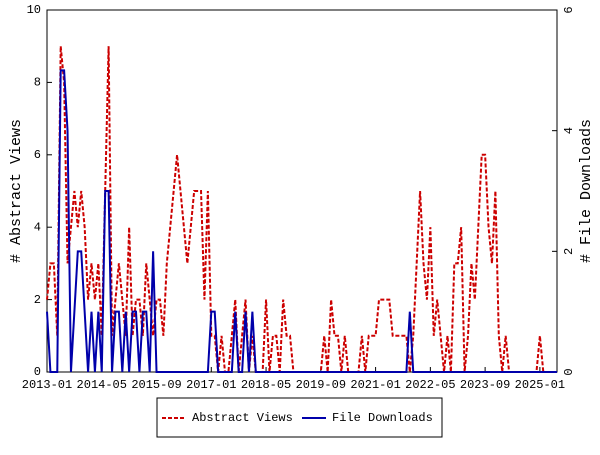 Image resolution: width=600 pixels, height=455 pixels. I want to click on y2-axis-label: # File Downloads, so click(586, 191).